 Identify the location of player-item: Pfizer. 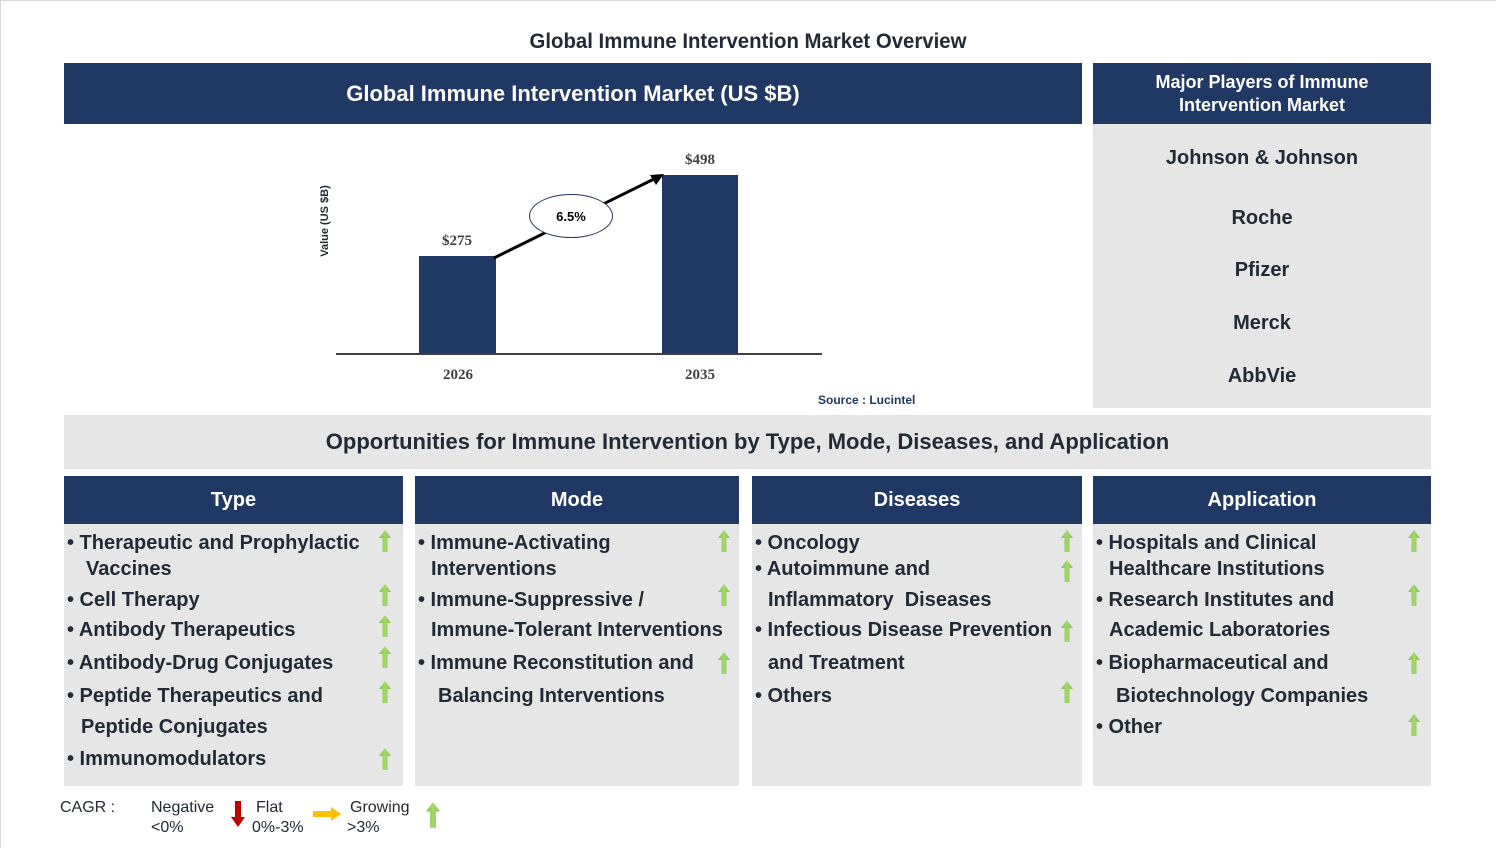
(1262, 270).